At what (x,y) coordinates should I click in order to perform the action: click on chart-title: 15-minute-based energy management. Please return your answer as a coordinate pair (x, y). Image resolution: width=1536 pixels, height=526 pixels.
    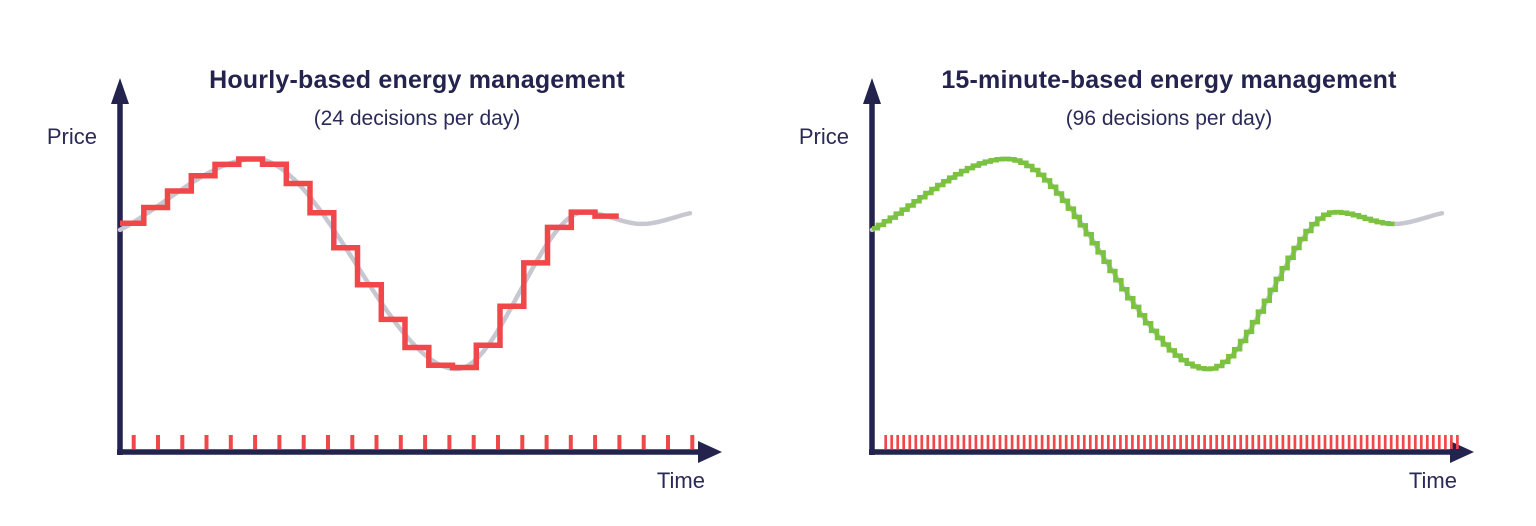
    Looking at the image, I should click on (1169, 80).